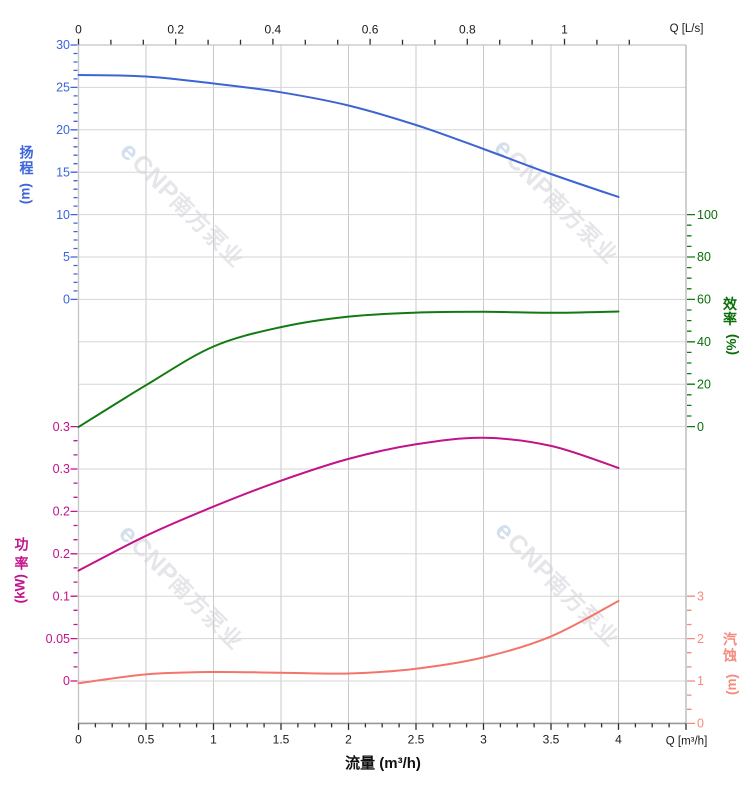  I want to click on svg-text: 2.5, so click(416, 739).